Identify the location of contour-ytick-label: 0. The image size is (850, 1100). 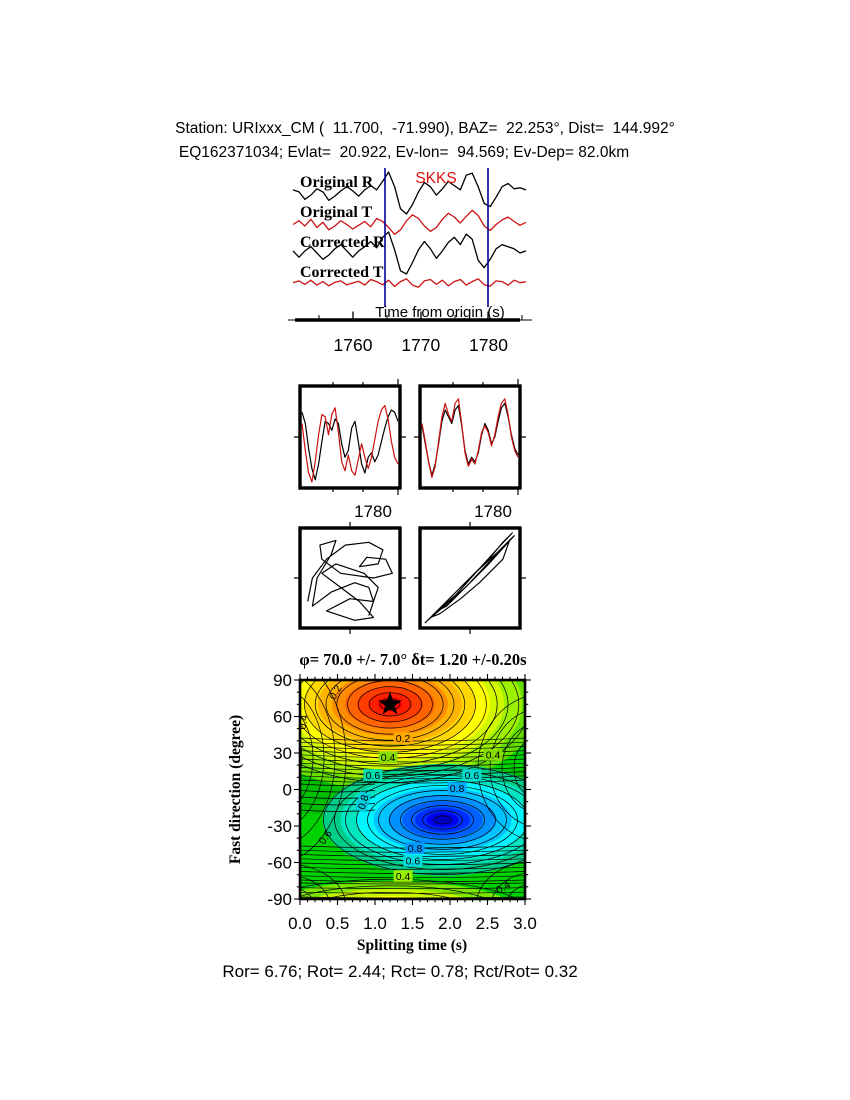
(287, 790).